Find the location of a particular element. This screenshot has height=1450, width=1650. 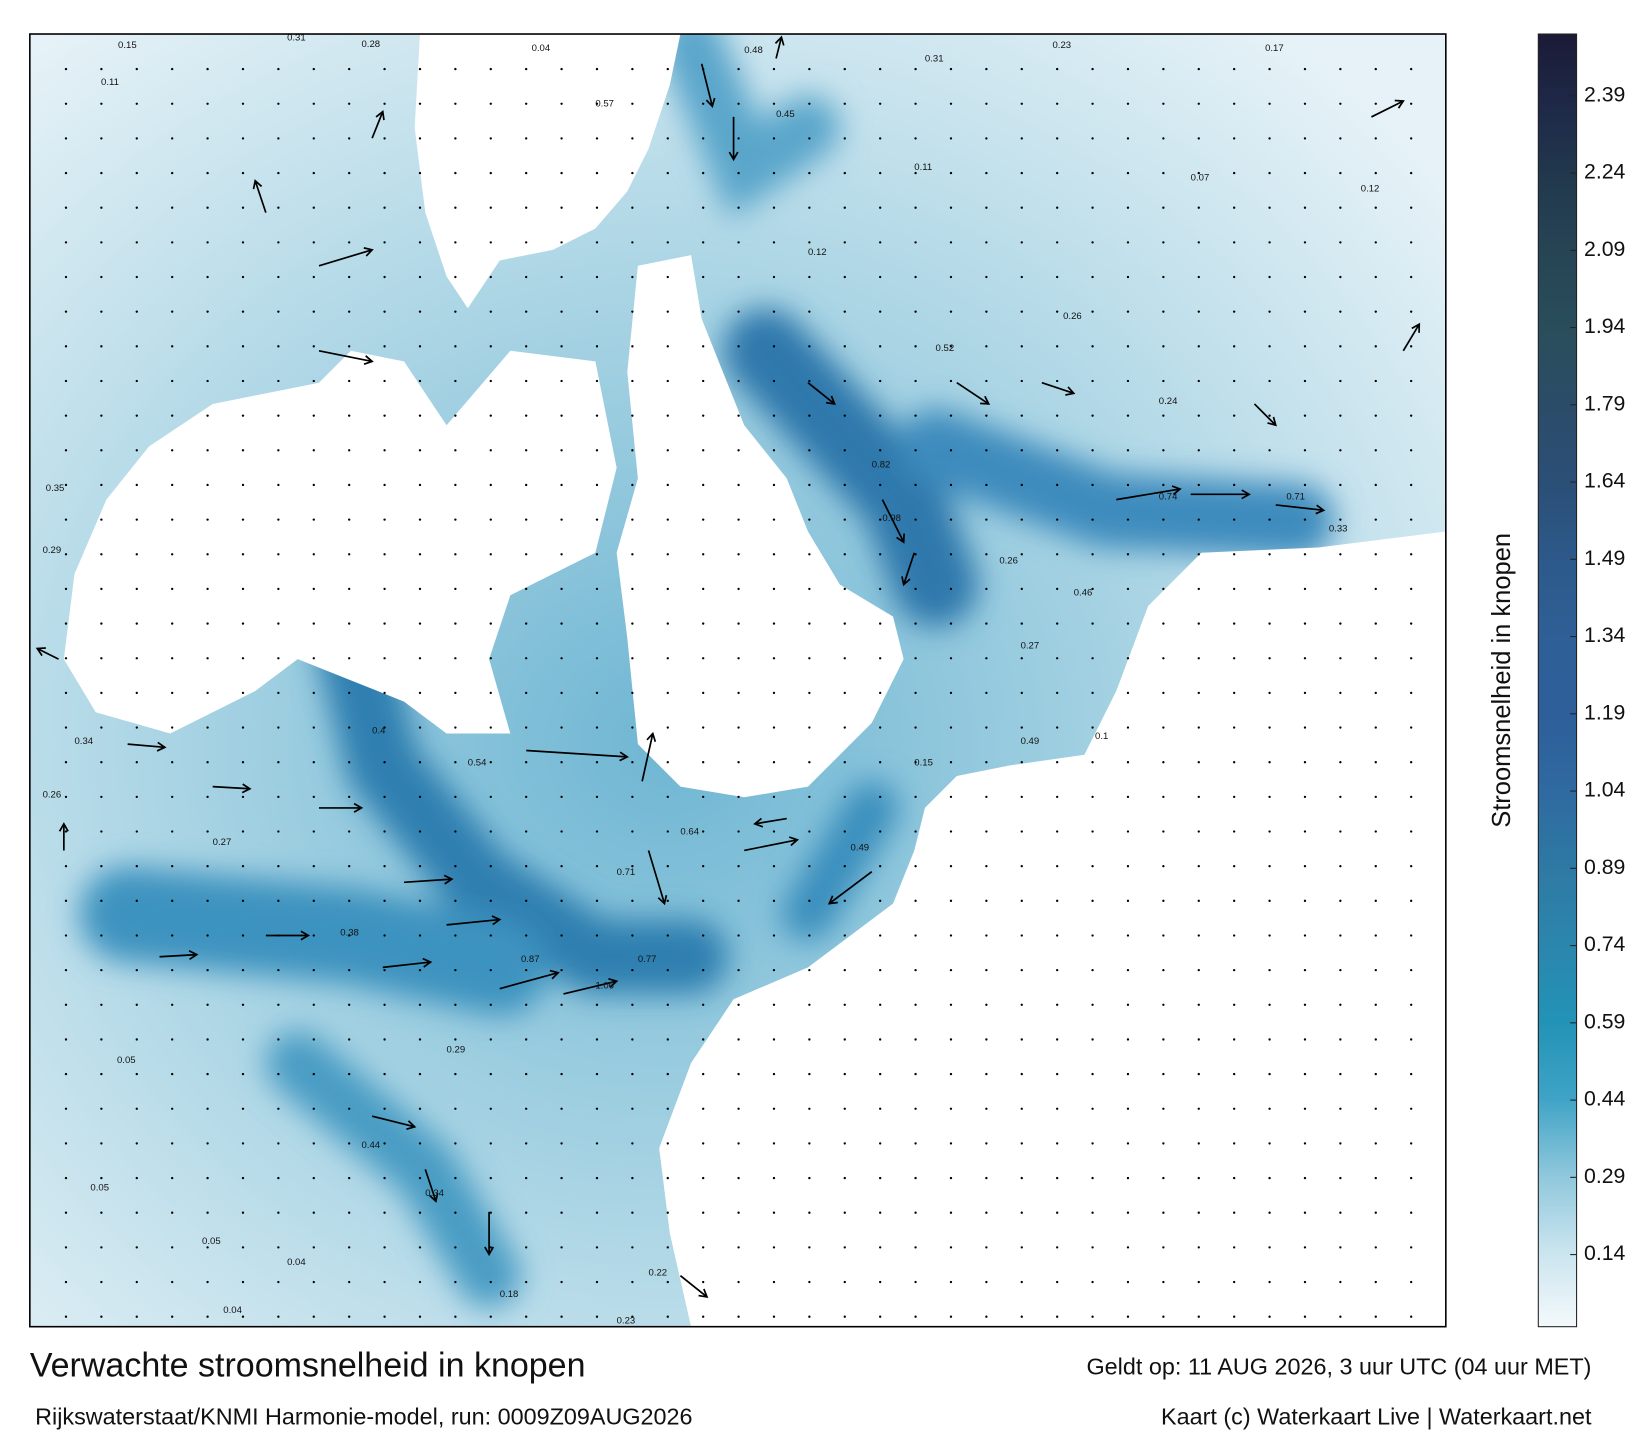

colorbar-tick-label: 0.59 is located at coordinates (1604, 1021).